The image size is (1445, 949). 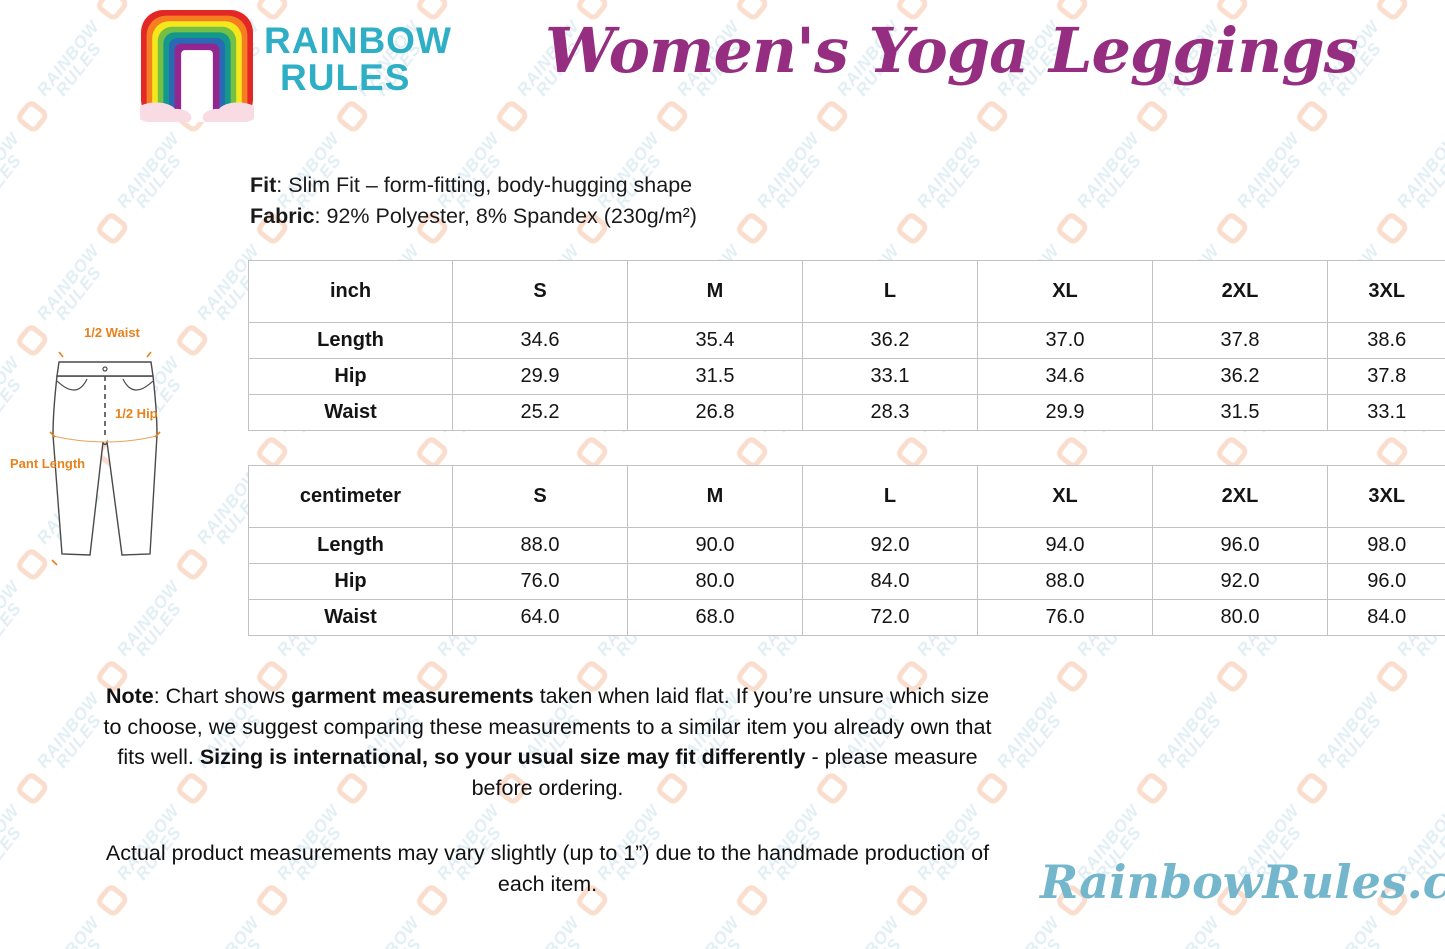 What do you see at coordinates (715, 545) in the screenshot?
I see `measurement-value: 90.0` at bounding box center [715, 545].